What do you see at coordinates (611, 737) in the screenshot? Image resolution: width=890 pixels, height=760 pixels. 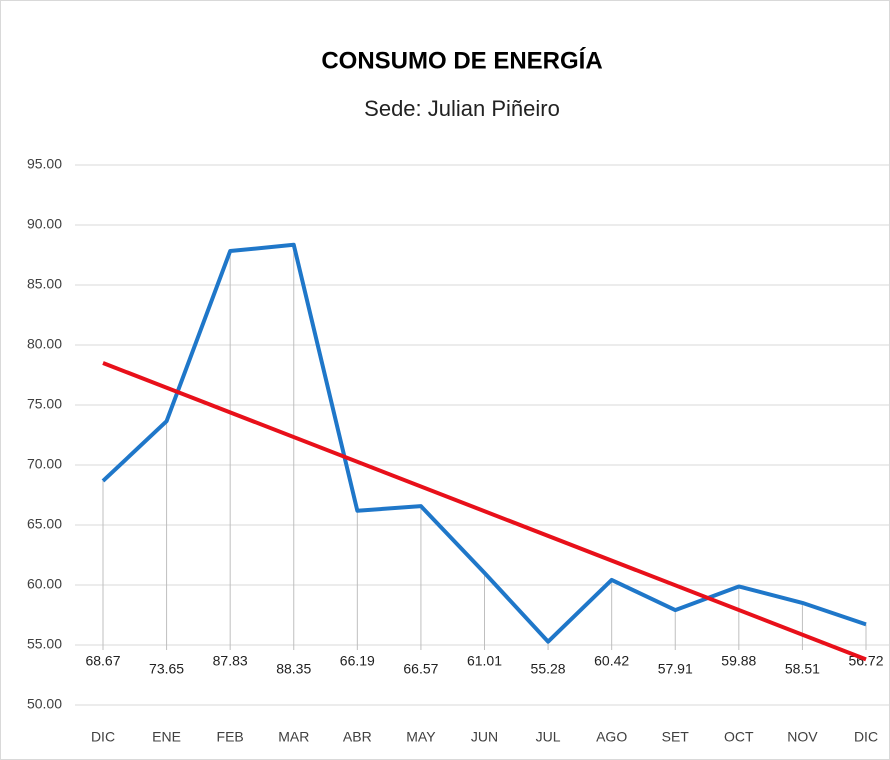 I see `x-tick-label: AGO` at bounding box center [611, 737].